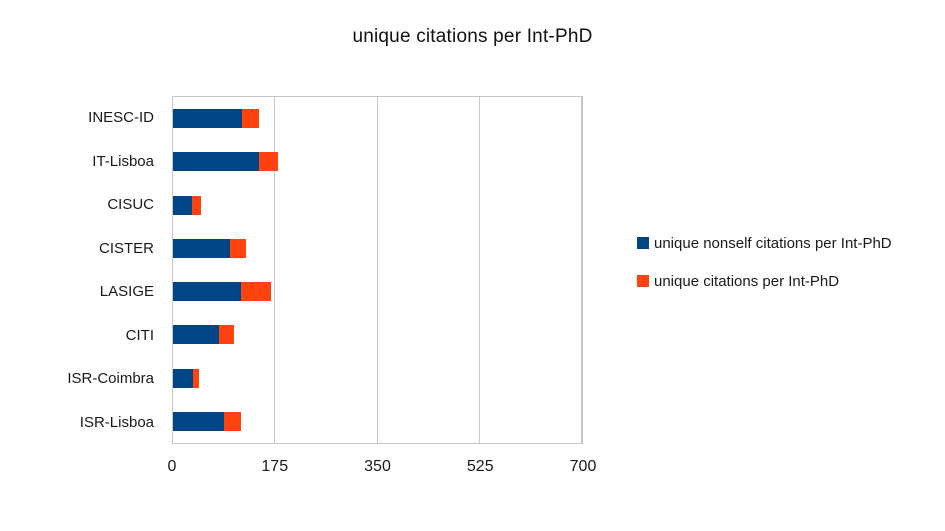 The height and width of the screenshot is (531, 945). Describe the element at coordinates (126, 248) in the screenshot. I see `category-label: CISTER` at that location.